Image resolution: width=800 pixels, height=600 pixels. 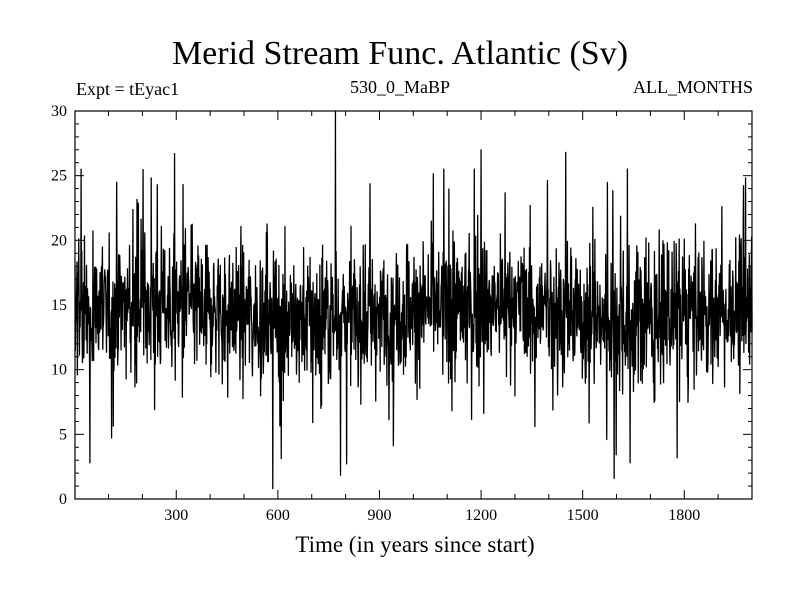 What do you see at coordinates (59, 111) in the screenshot?
I see `y-tick-label: 30` at bounding box center [59, 111].